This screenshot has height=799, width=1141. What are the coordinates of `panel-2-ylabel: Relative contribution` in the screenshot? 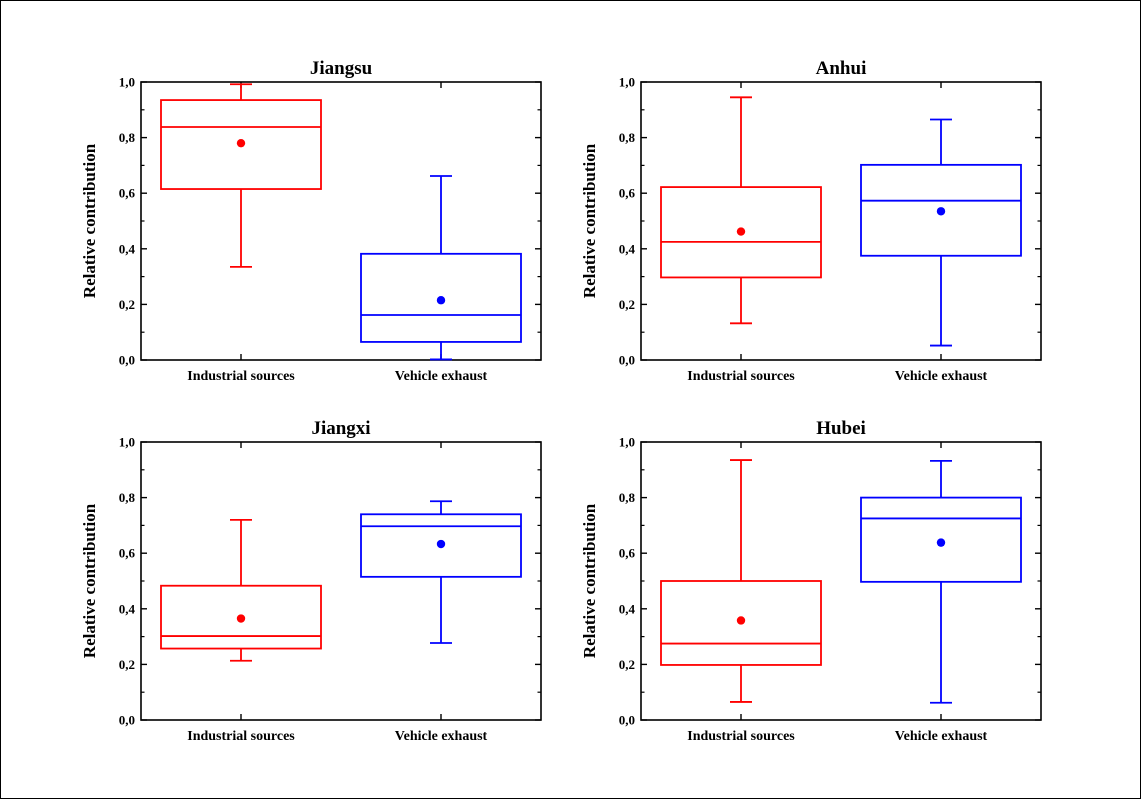 It's located at (589, 220).